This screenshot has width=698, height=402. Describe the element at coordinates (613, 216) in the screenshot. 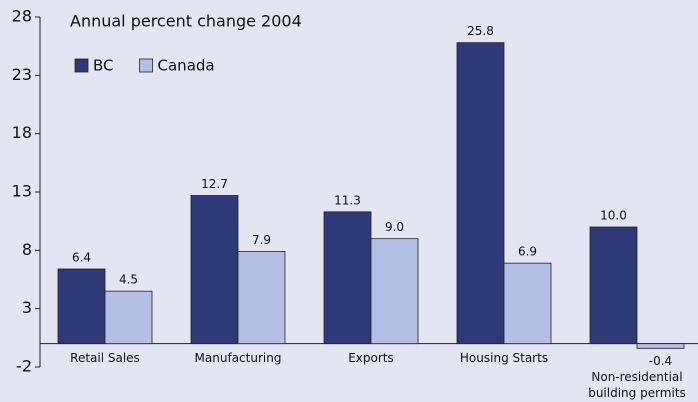

I see `value-label: 10.0` at that location.